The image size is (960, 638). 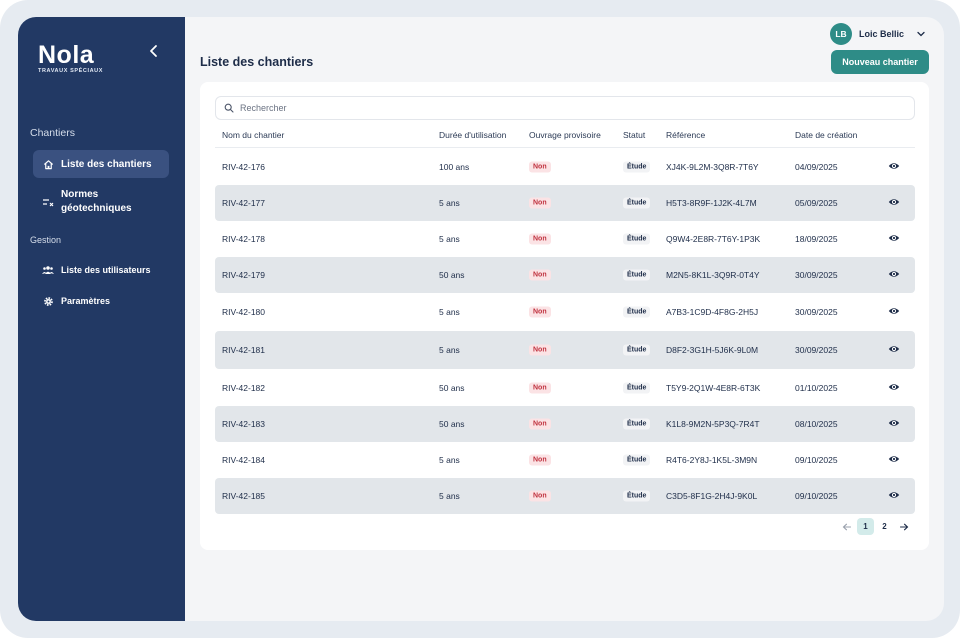 I want to click on cell-date: 05/09/2025, so click(x=816, y=203).